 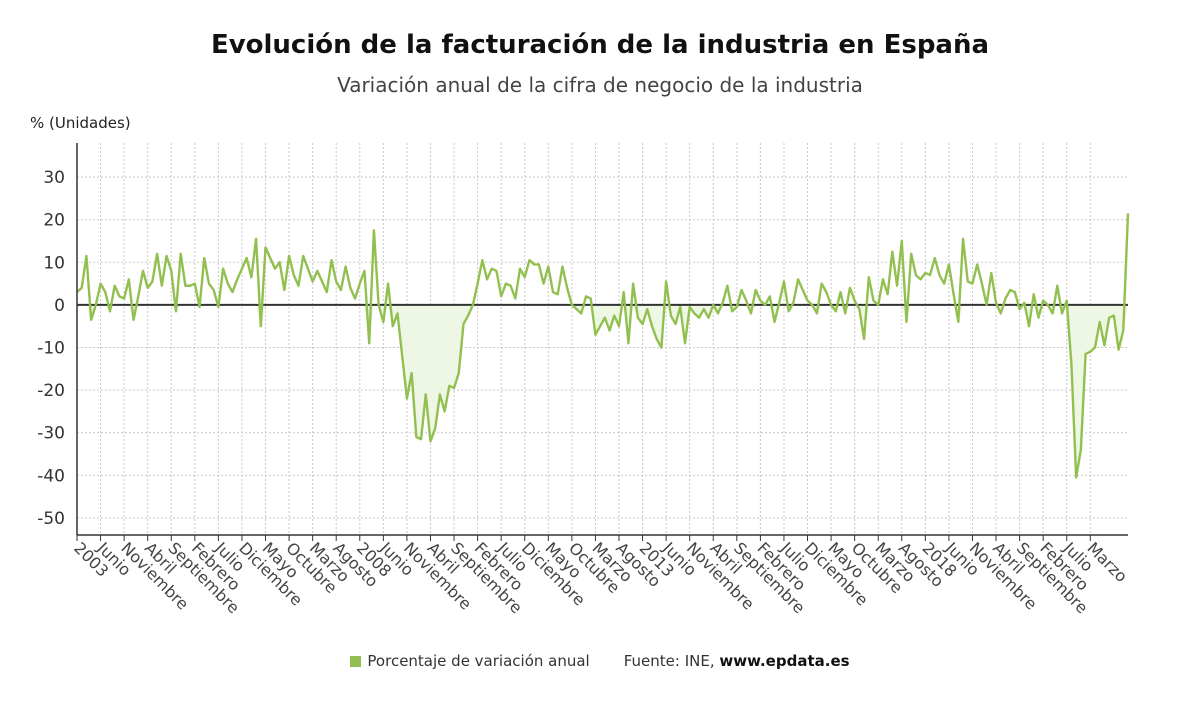 I want to click on y-tick-label: 20, so click(x=54, y=221).